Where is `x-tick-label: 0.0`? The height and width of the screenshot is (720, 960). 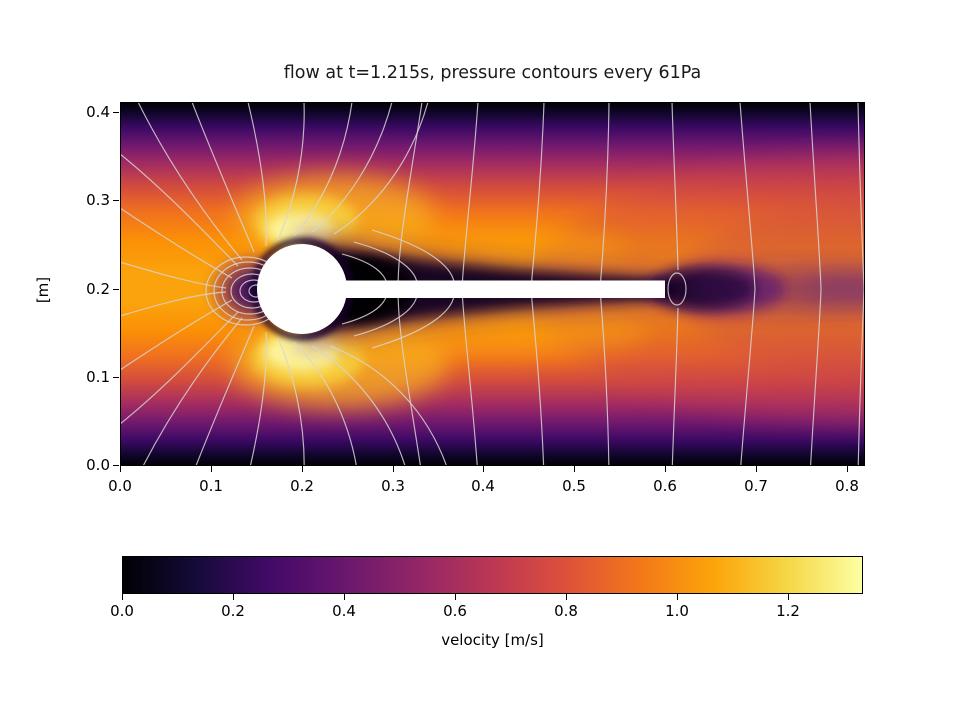 x-tick-label: 0.0 is located at coordinates (120, 486).